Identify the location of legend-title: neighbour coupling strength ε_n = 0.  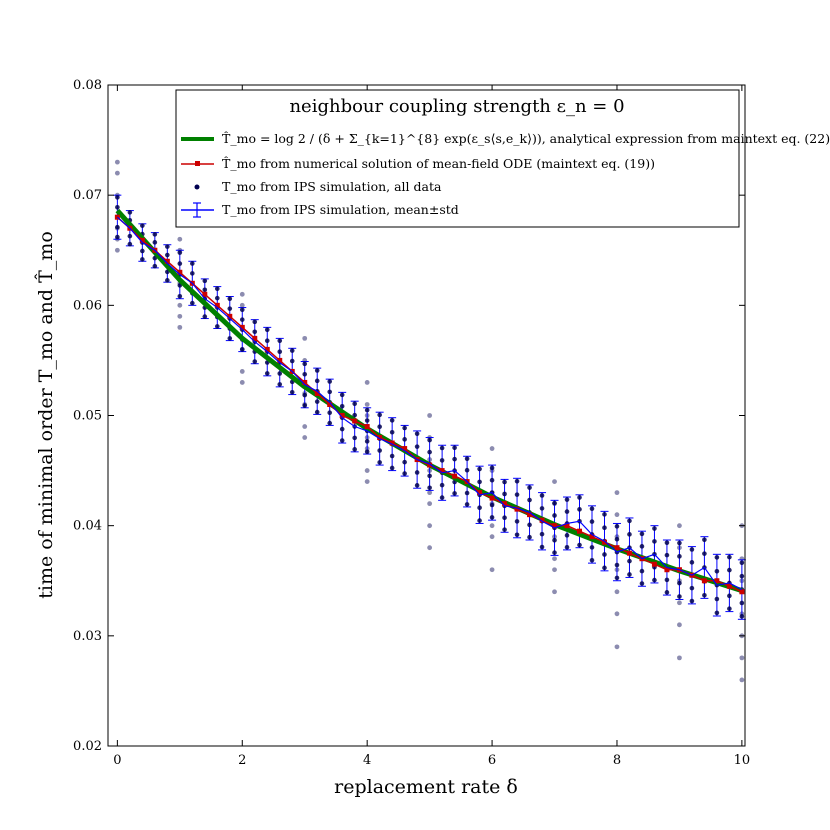
(456, 106).